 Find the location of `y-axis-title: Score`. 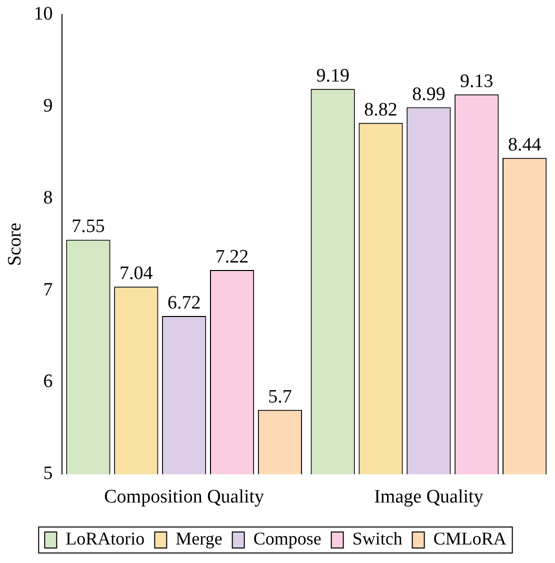

y-axis-title: Score is located at coordinates (15, 244).